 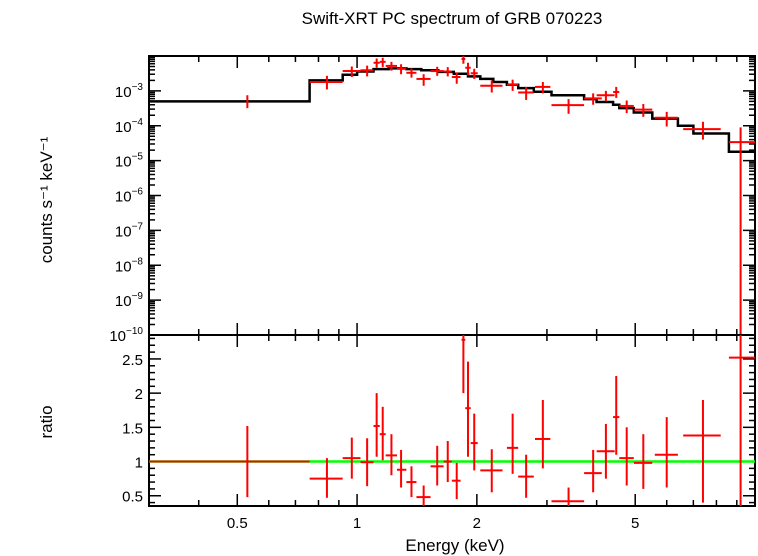 I want to click on y-tick-label: 10⁻⁸, so click(x=129, y=265).